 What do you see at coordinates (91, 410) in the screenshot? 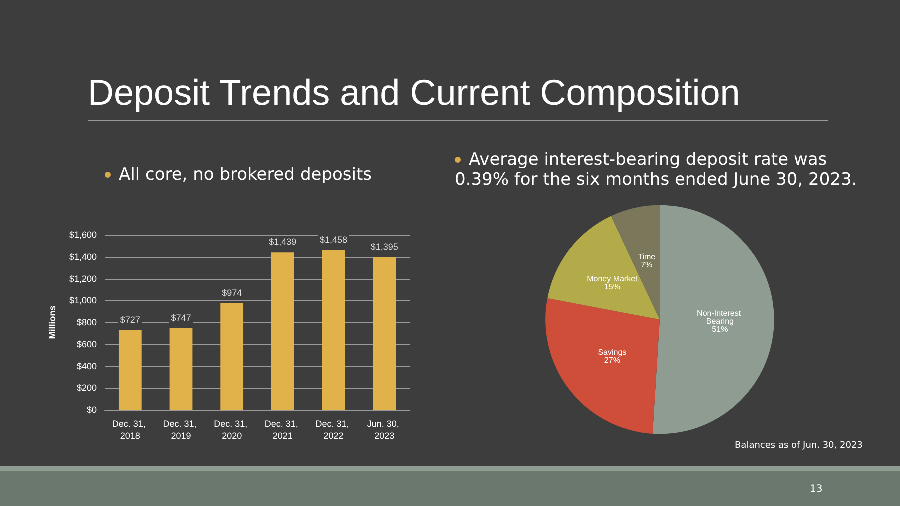
I see `y-tick-label: $0` at bounding box center [91, 410].